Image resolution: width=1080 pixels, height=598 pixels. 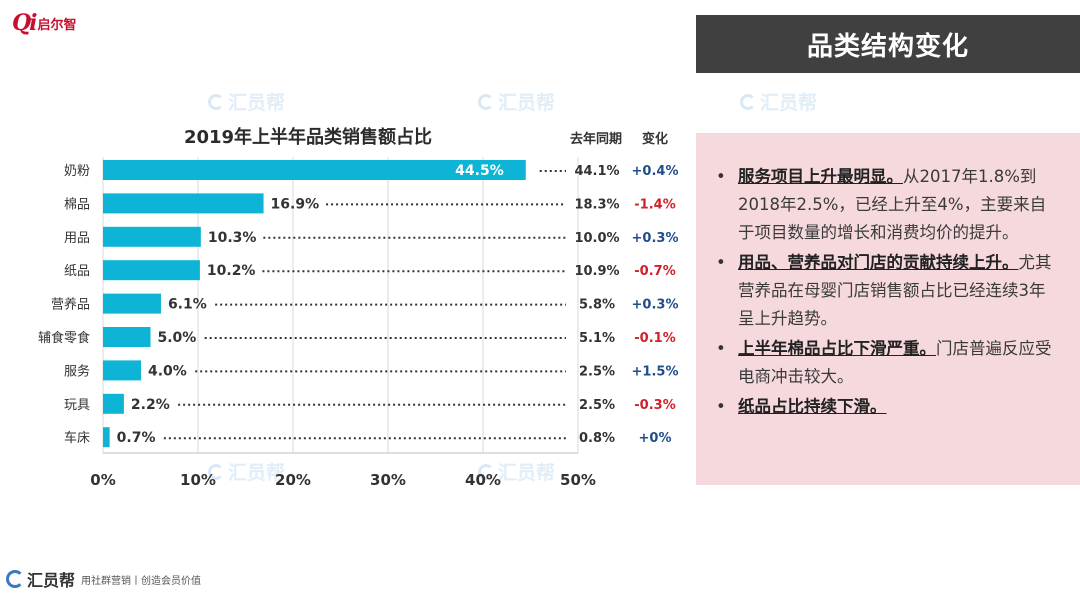 I want to click on bar-value-label: 0.7%, so click(x=136, y=438).